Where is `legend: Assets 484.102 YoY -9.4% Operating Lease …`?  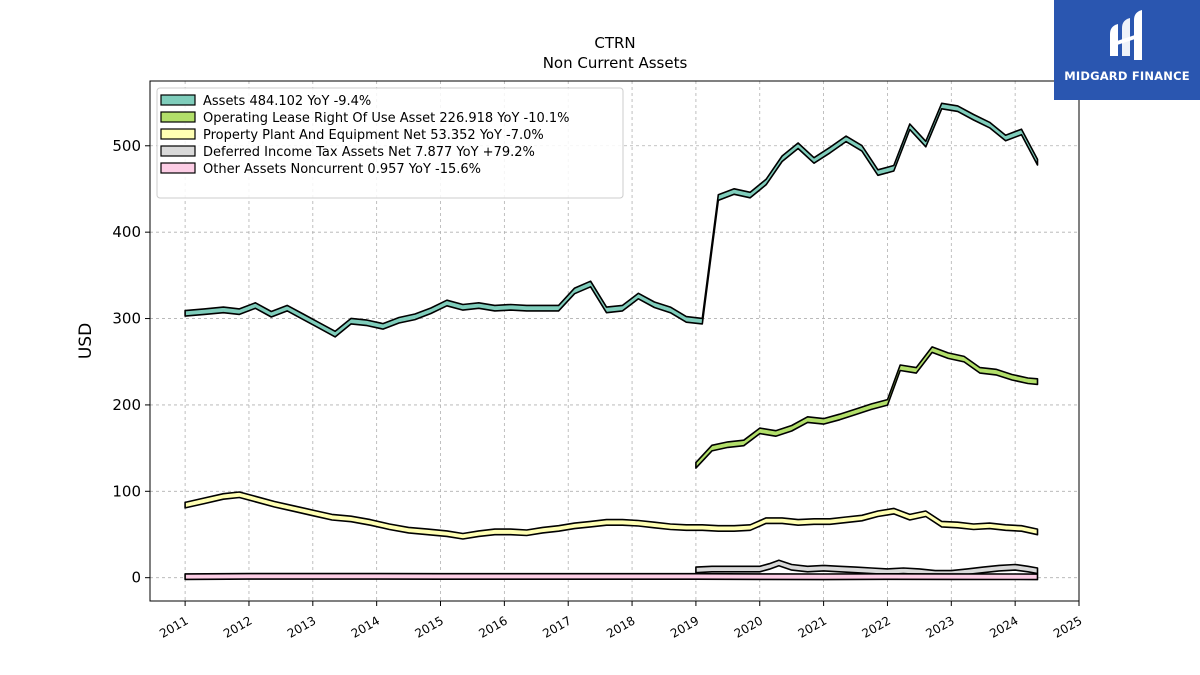 legend: Assets 484.102 YoY -9.4% Operating Lease … is located at coordinates (390, 143).